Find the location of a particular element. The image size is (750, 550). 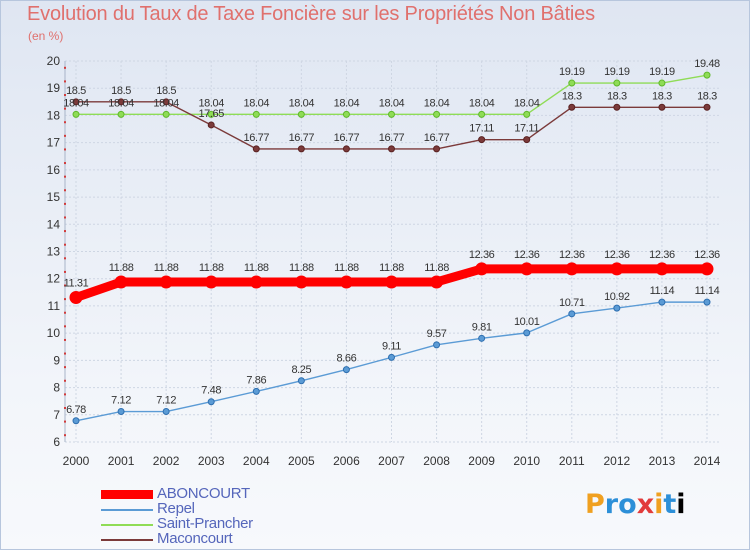

point-aboncourt-2014 is located at coordinates (707, 269).